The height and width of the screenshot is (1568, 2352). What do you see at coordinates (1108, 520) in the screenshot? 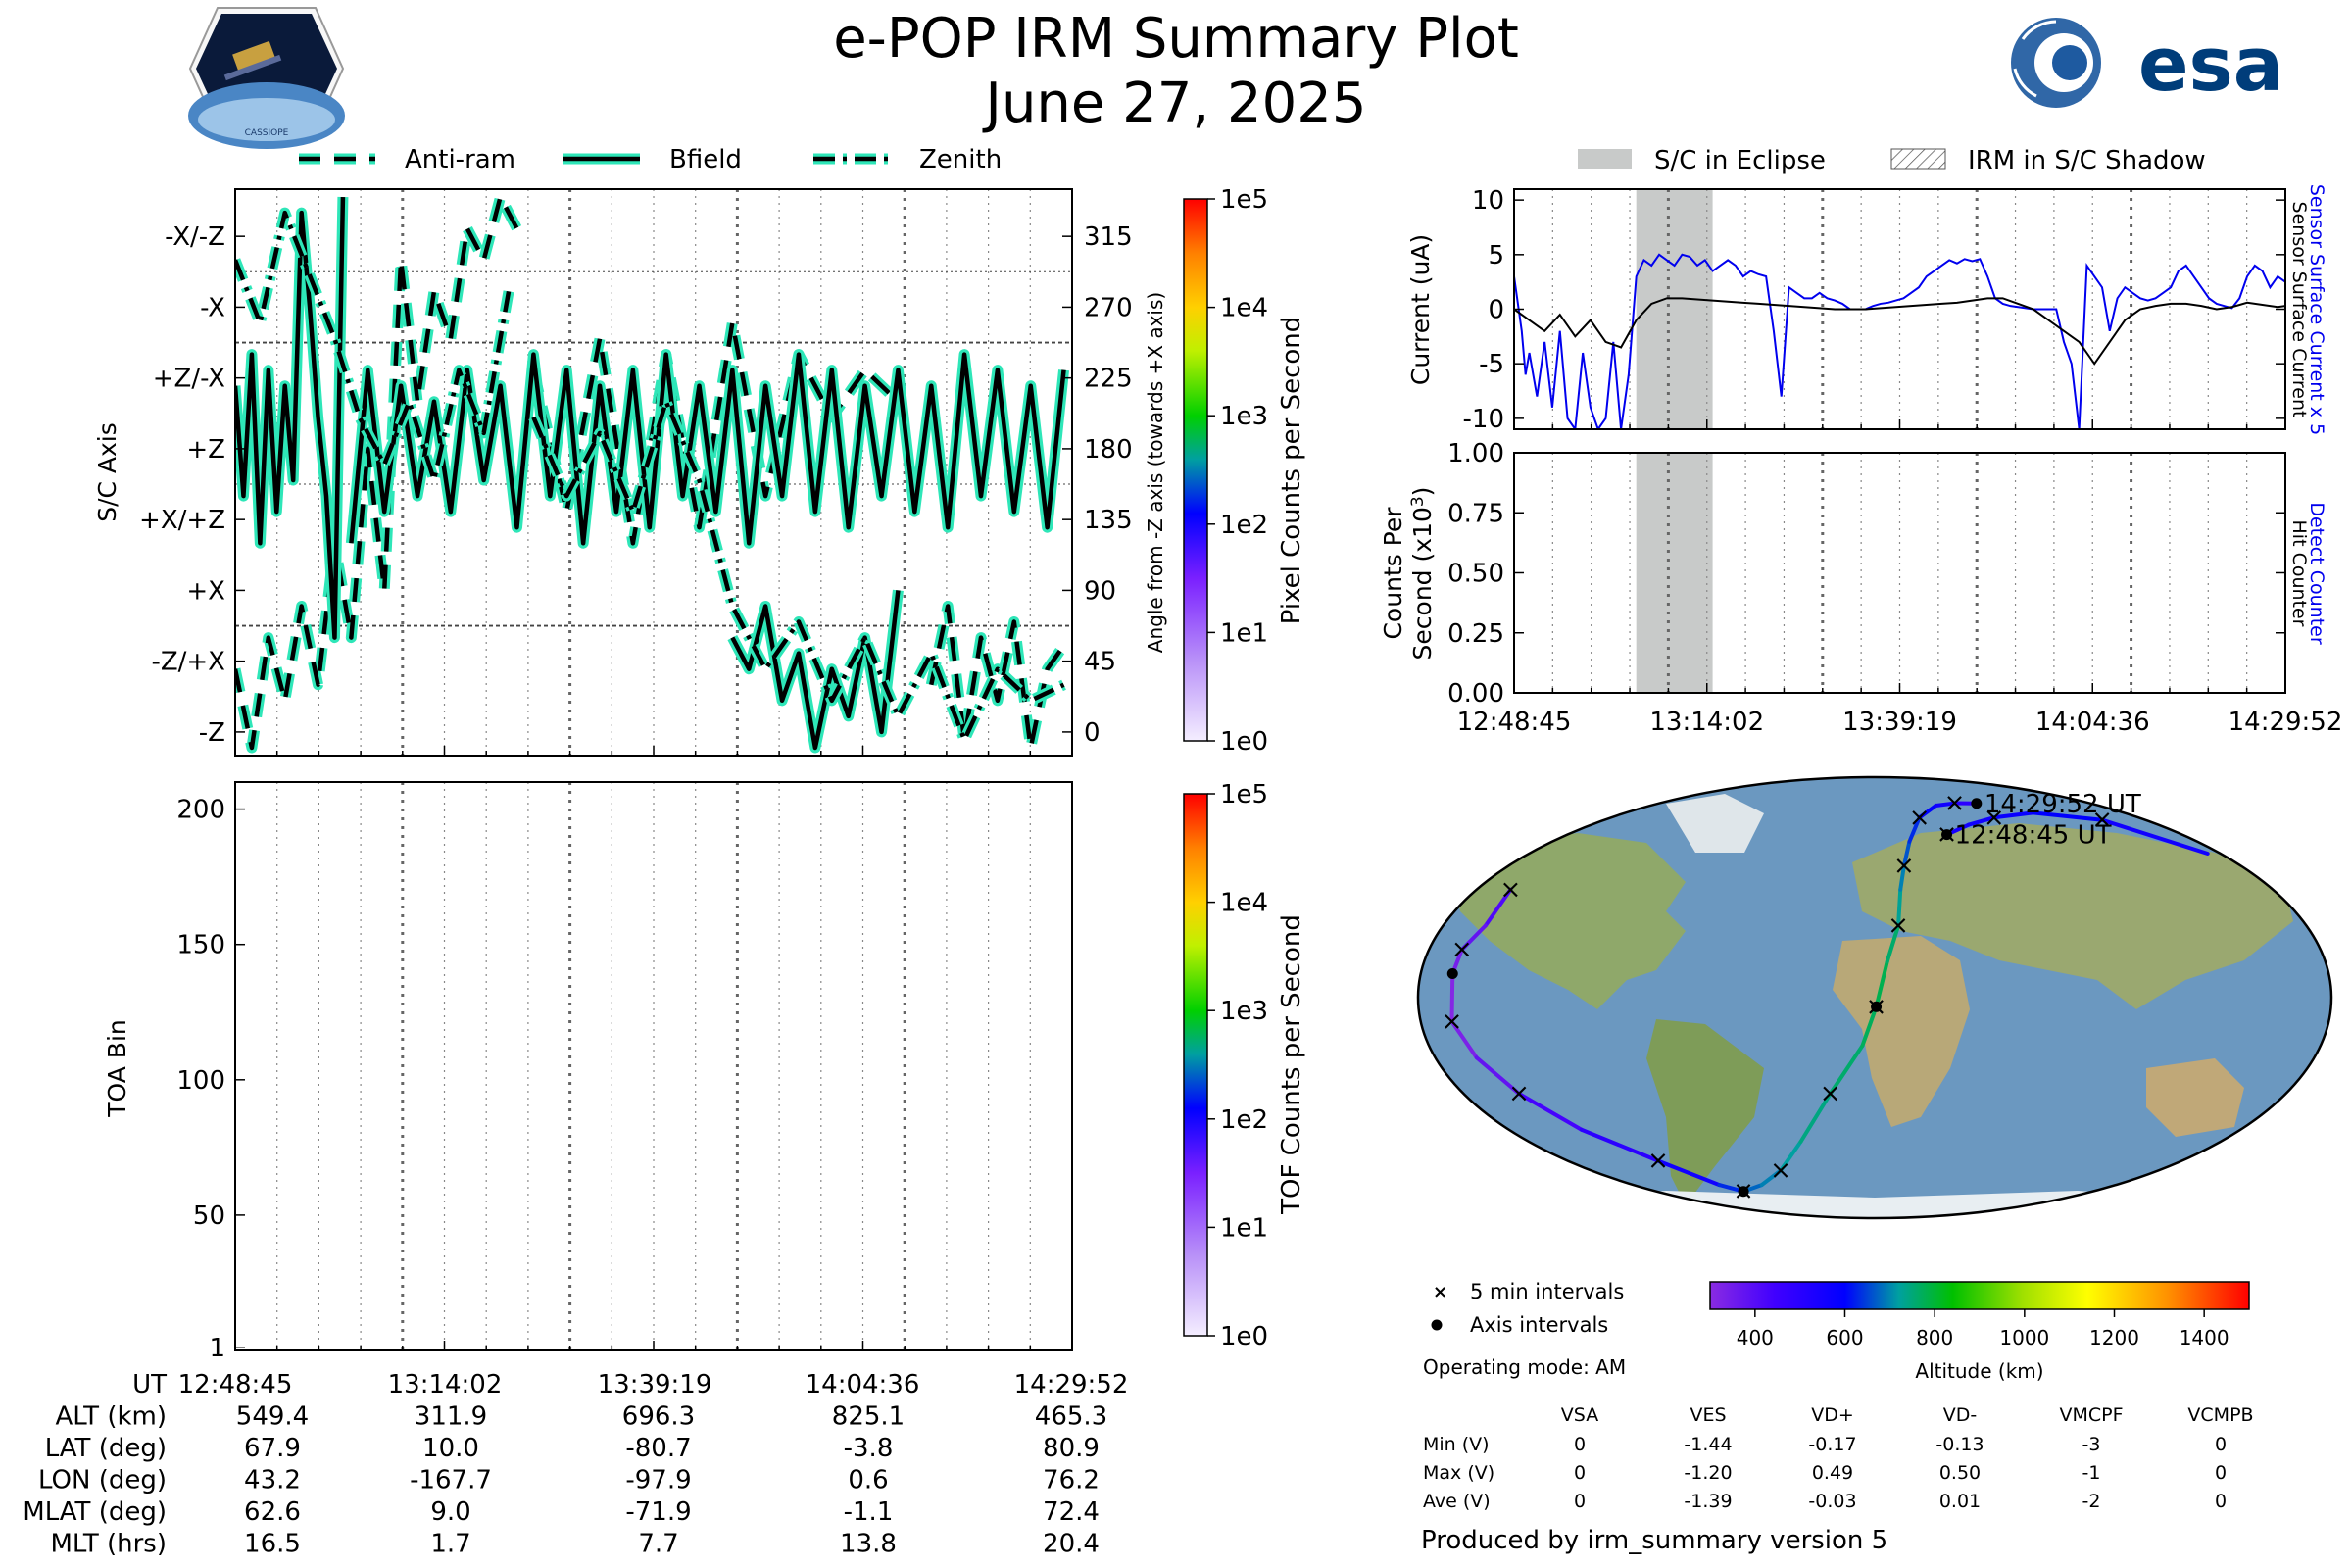
I see `y2-tick-label: 135` at bounding box center [1108, 520].